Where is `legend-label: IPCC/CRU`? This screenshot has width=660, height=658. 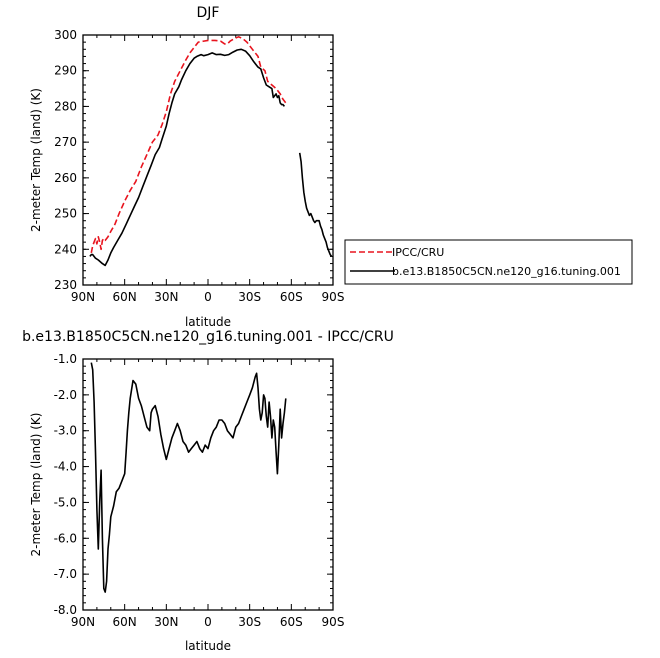
legend-label: IPCC/CRU is located at coordinates (418, 252).